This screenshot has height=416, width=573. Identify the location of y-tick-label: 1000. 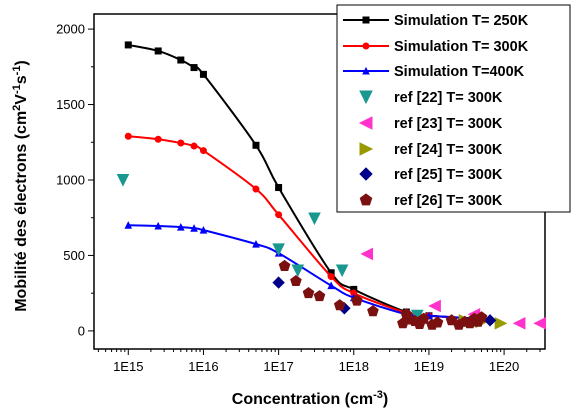
(70, 179).